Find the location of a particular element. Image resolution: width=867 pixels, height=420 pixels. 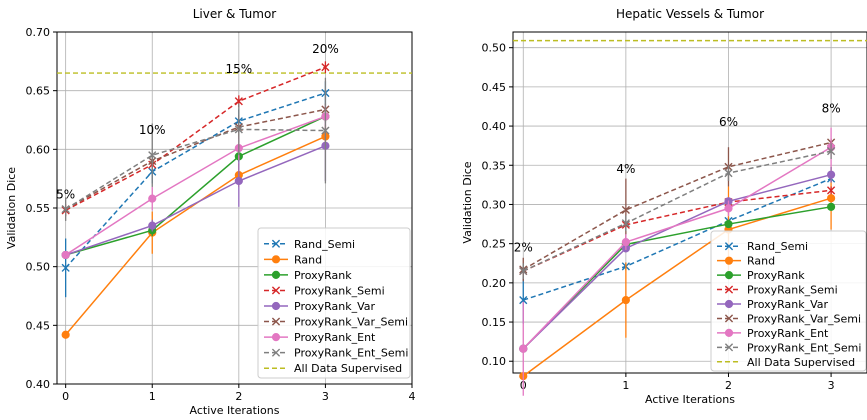

percent-annotation: 5% is located at coordinates (65, 195).